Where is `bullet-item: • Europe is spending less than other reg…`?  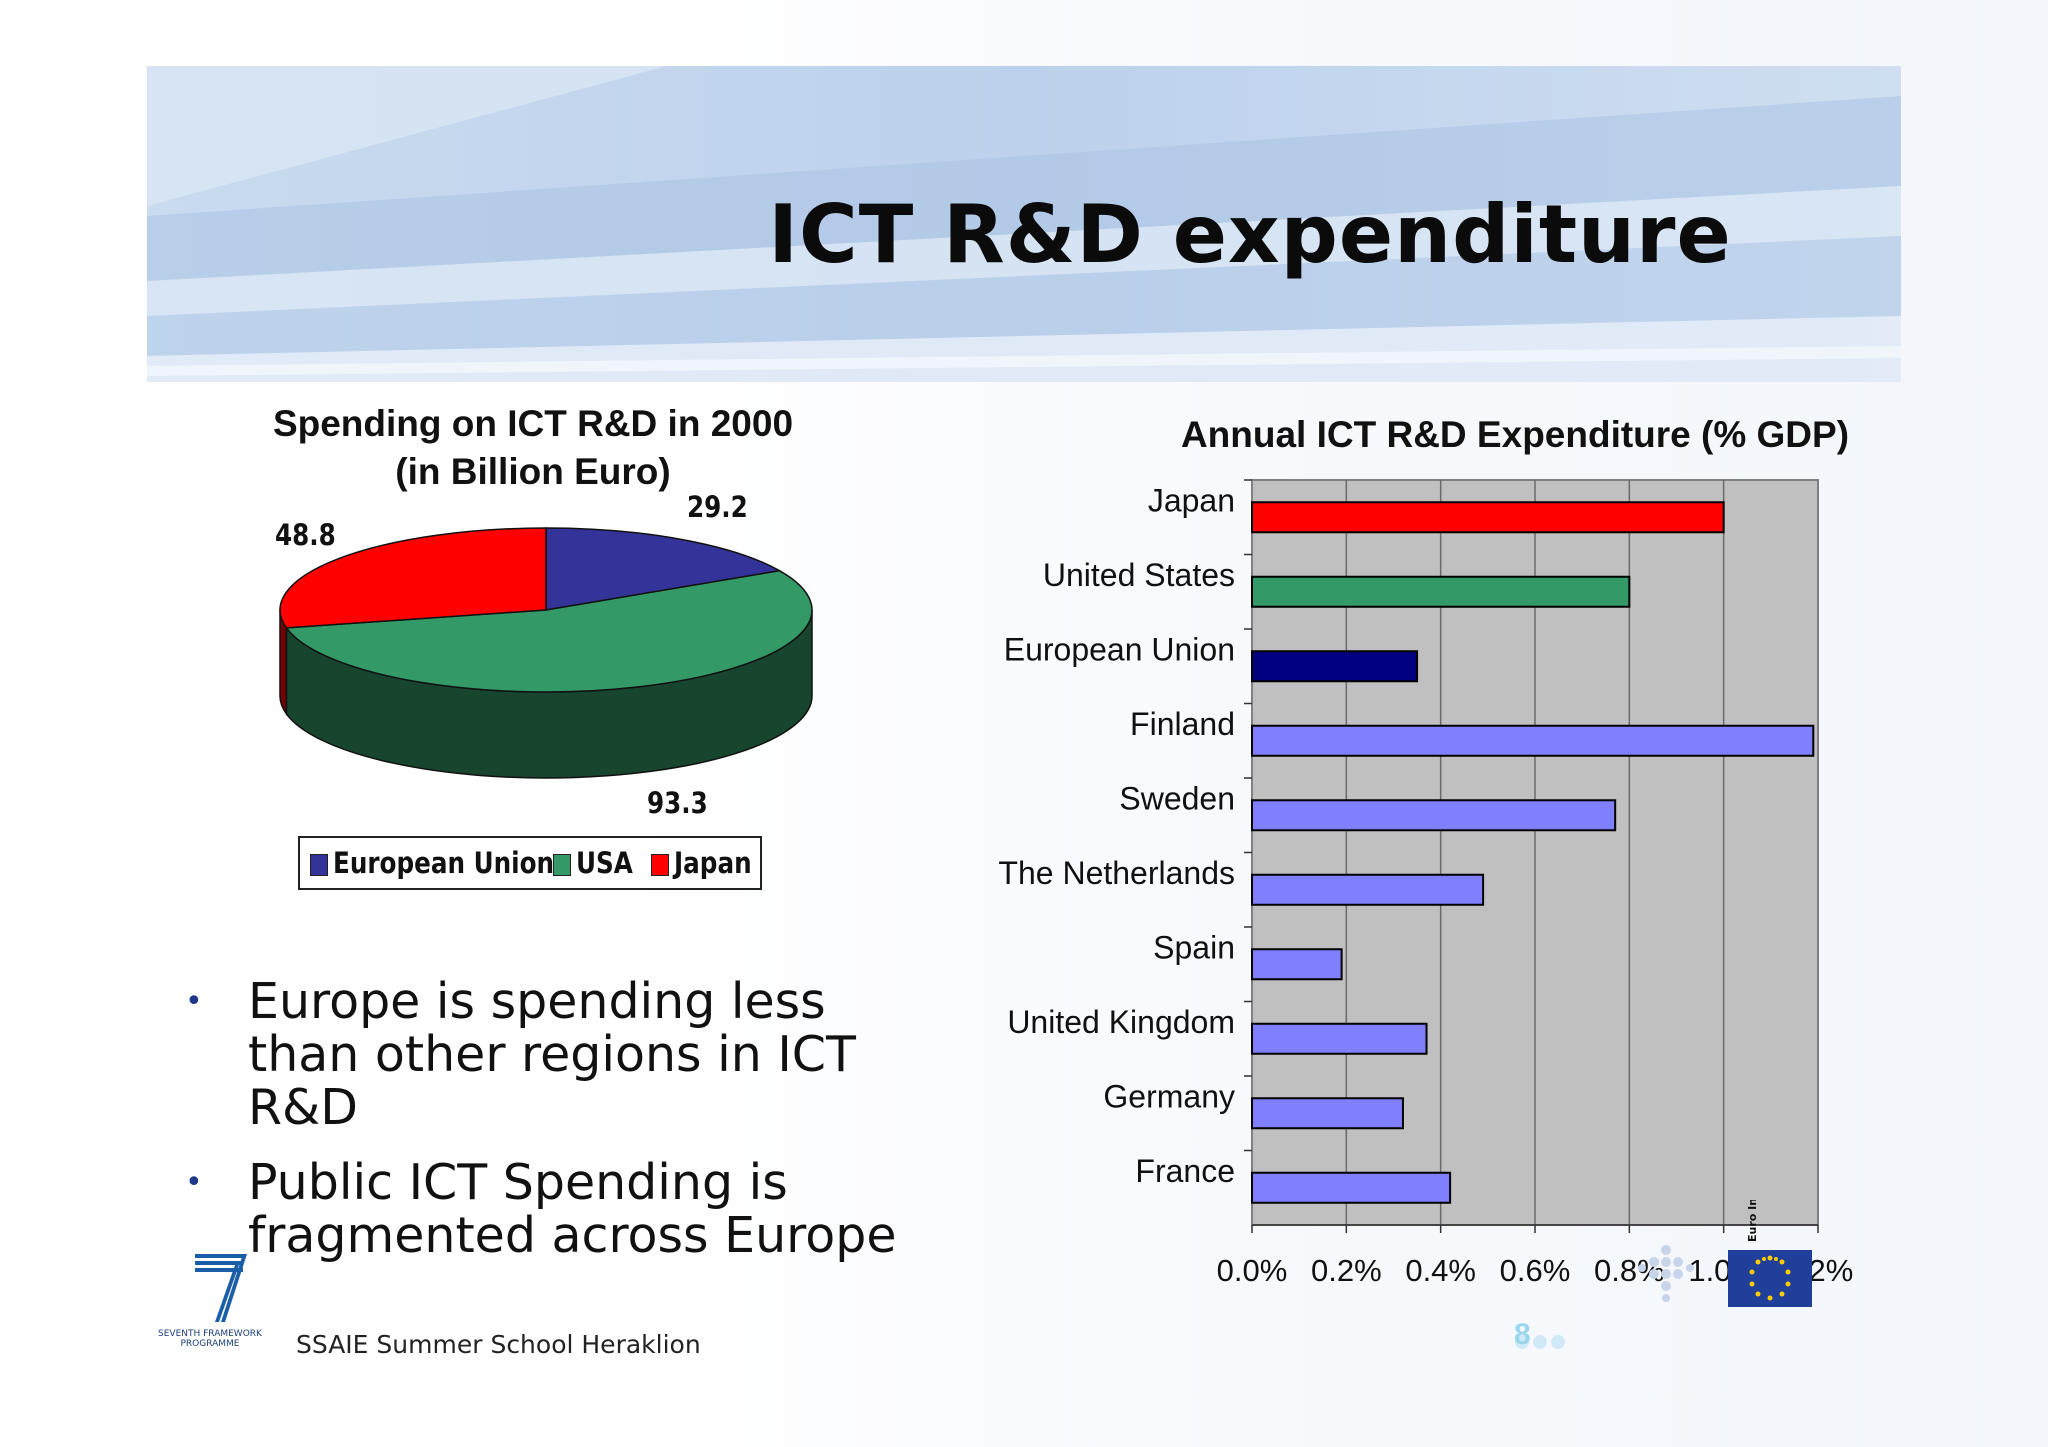
bullet-item: • Europe is spending less than other reg… is located at coordinates (555, 1054).